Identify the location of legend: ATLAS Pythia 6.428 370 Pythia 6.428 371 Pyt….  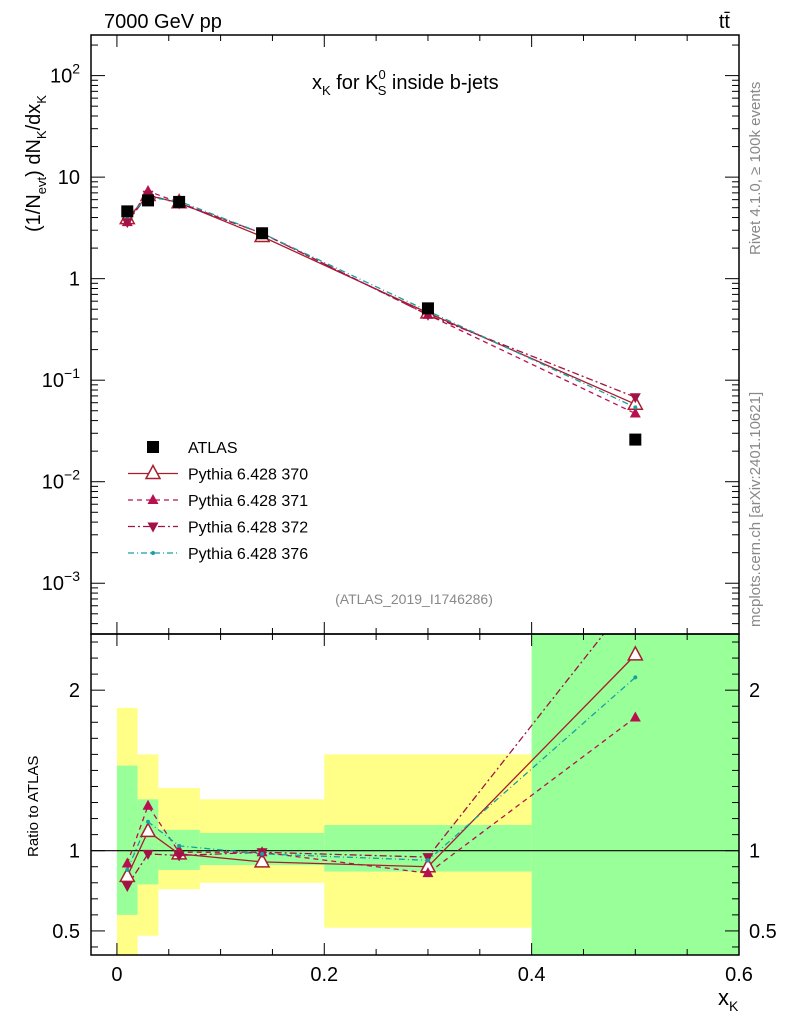
(218, 501).